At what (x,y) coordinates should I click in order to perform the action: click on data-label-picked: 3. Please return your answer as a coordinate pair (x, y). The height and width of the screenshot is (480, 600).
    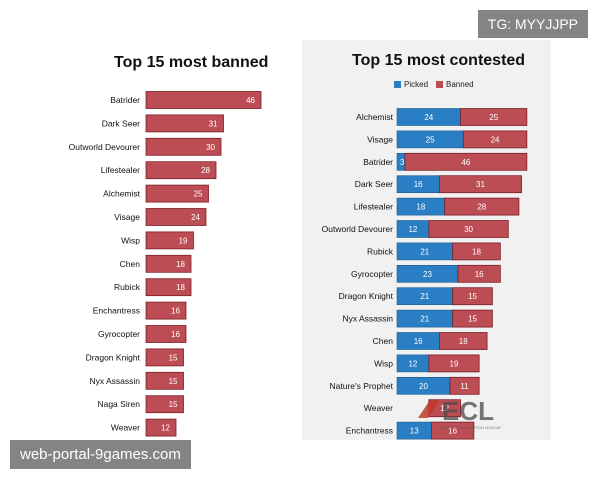
    Looking at the image, I should click on (402, 162).